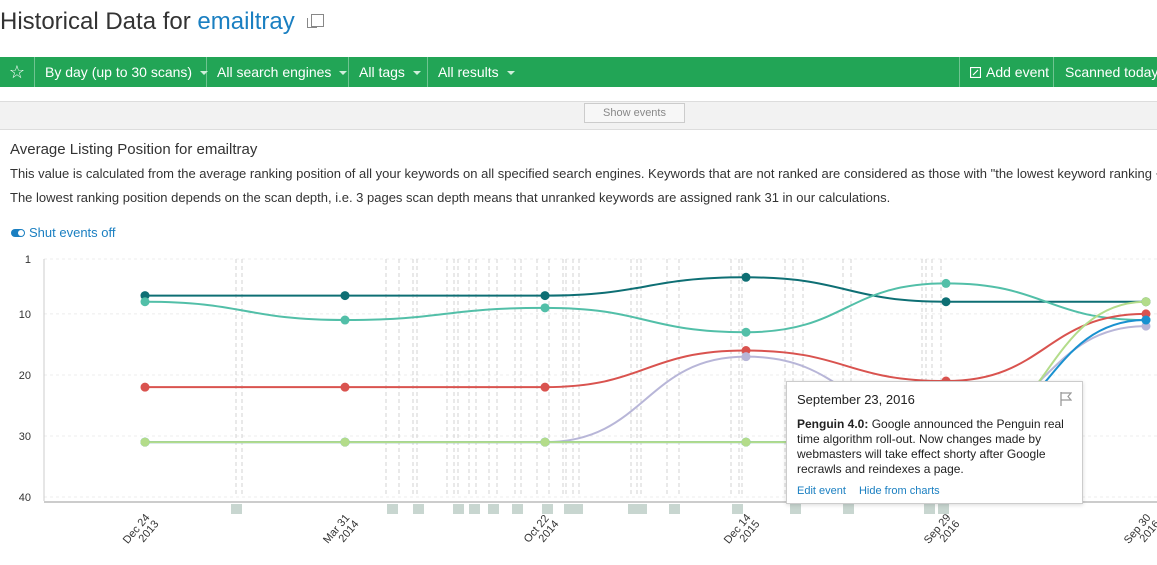 The width and height of the screenshot is (1157, 565). What do you see at coordinates (134, 149) in the screenshot?
I see `chart-title: Average Listing Position for emailtray` at bounding box center [134, 149].